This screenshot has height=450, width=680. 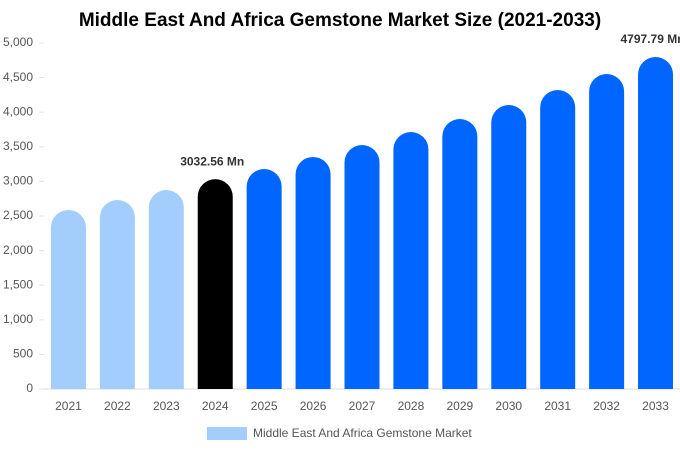 What do you see at coordinates (508, 406) in the screenshot?
I see `x-tick-label: 2030` at bounding box center [508, 406].